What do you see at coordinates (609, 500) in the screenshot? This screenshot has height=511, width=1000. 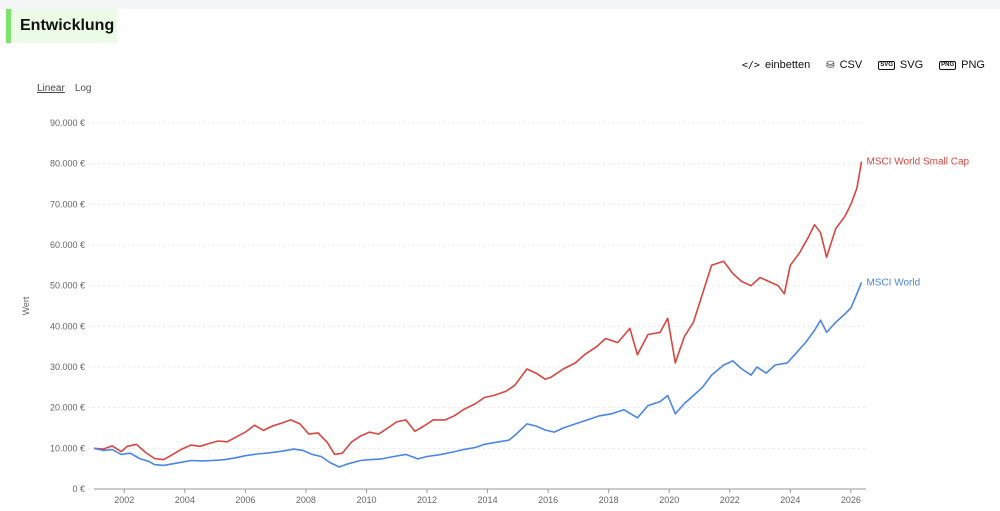 I see `x-tick-label: 2018` at bounding box center [609, 500].